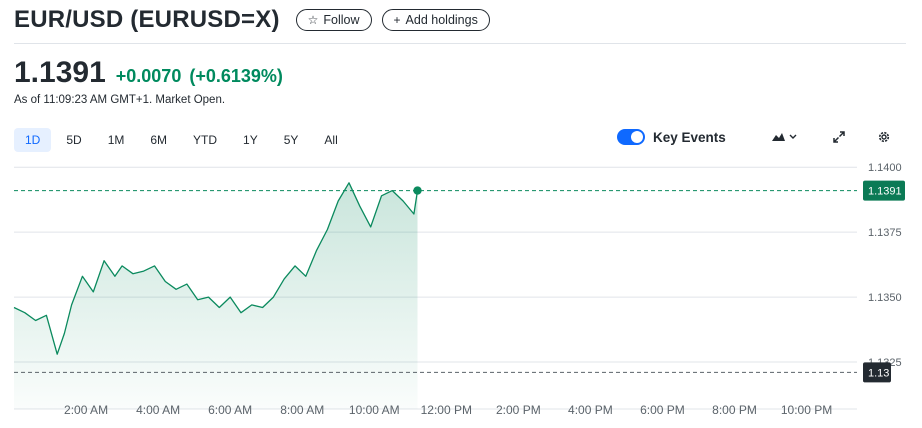 The height and width of the screenshot is (428, 922). What do you see at coordinates (885, 233) in the screenshot?
I see `y-tick-label: 1.1375` at bounding box center [885, 233].